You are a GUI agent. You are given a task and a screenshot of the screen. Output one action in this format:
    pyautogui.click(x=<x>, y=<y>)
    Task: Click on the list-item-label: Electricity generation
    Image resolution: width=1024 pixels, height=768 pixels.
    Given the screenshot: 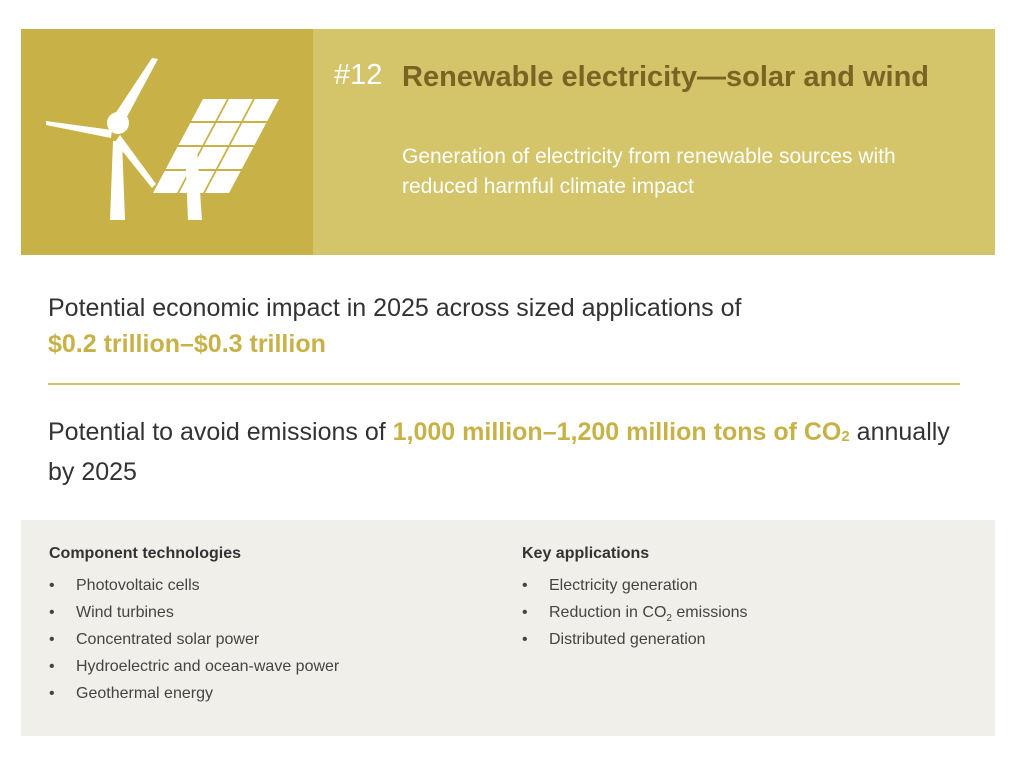 What is the action you would take?
    pyautogui.click(x=623, y=585)
    